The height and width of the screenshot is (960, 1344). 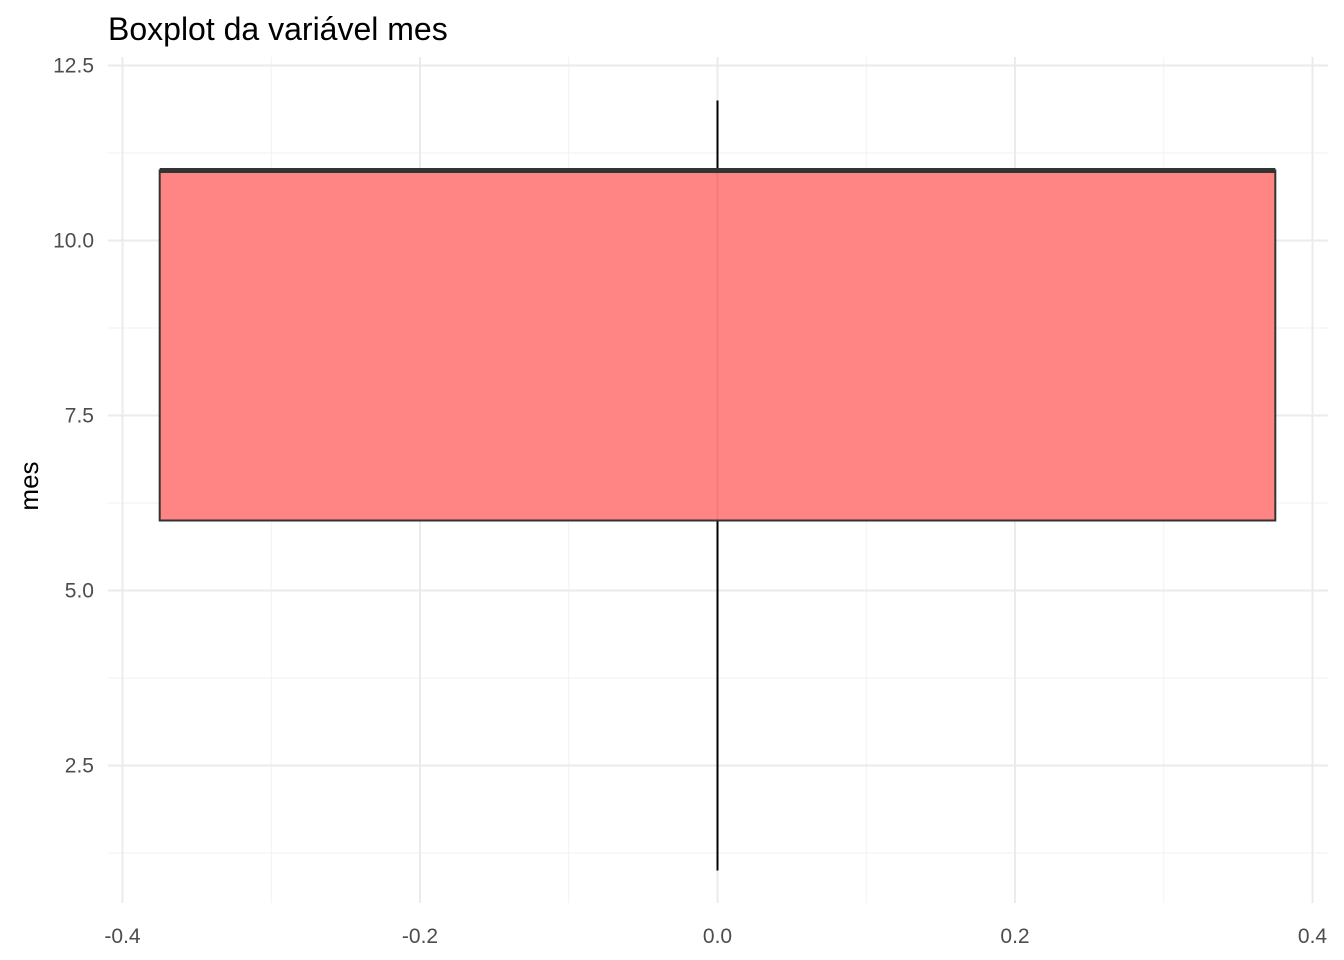 What do you see at coordinates (1014, 936) in the screenshot?
I see `x-tick-label: 0.2` at bounding box center [1014, 936].